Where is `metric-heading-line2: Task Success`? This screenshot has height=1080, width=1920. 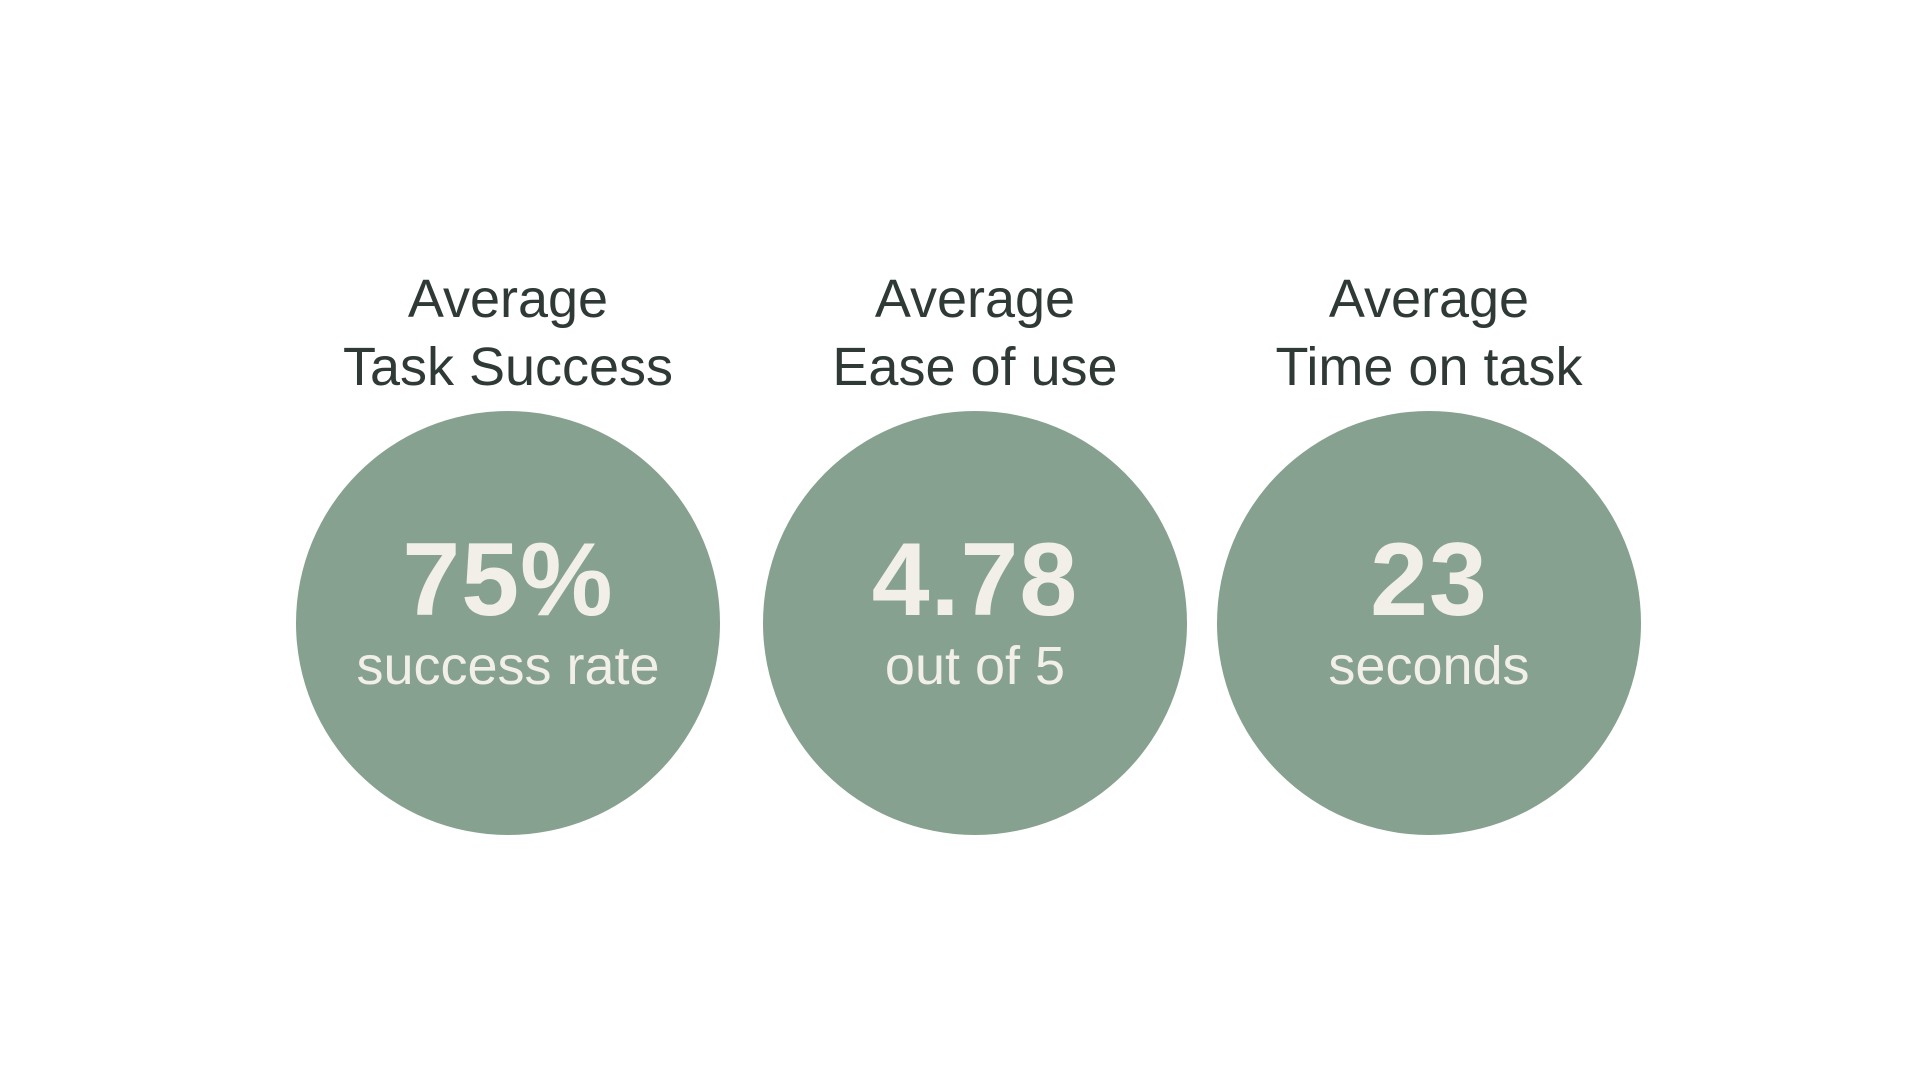
metric-heading-line2: Task Success is located at coordinates (508, 367).